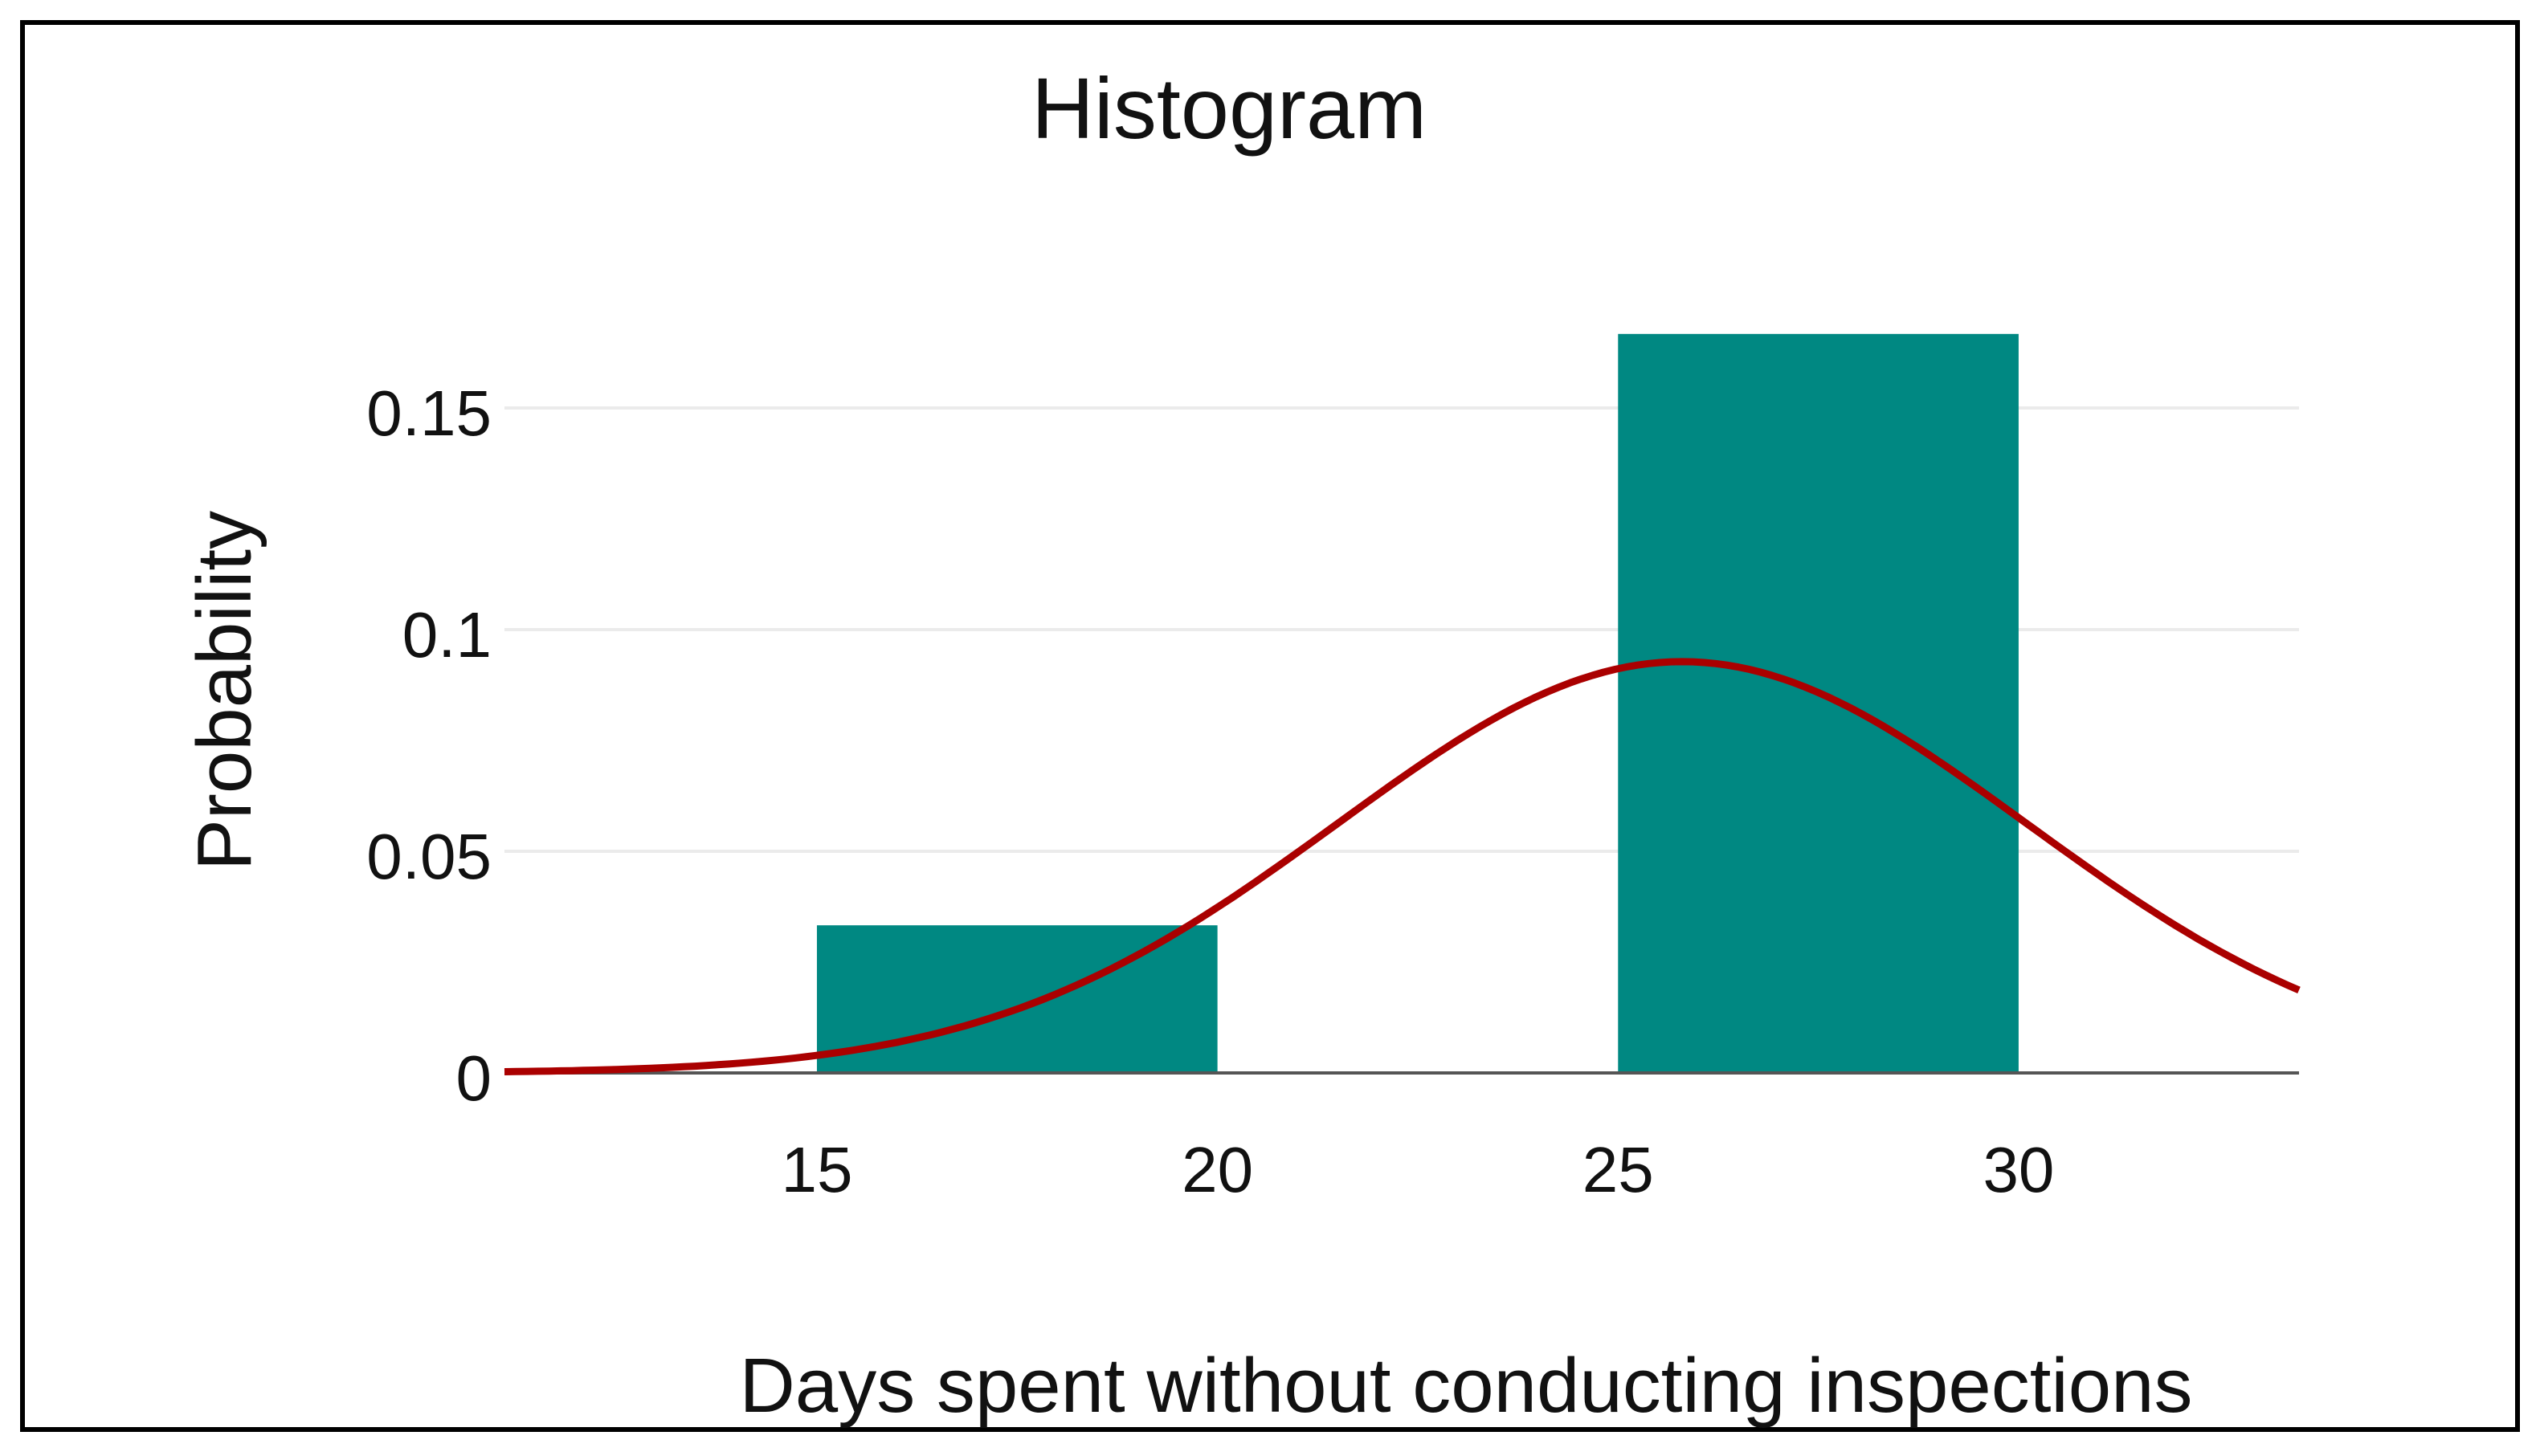 This screenshot has width=2540, height=1456. I want to click on y-axis-tick-labels: 0 0.05 0.1 0.15, so click(429, 745).